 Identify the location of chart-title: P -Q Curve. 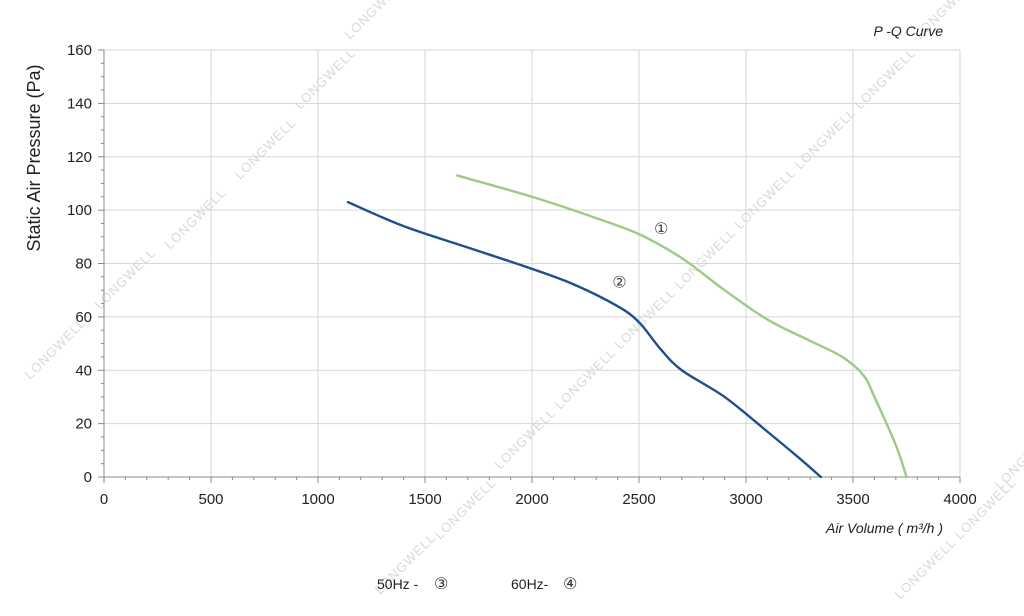
(909, 31).